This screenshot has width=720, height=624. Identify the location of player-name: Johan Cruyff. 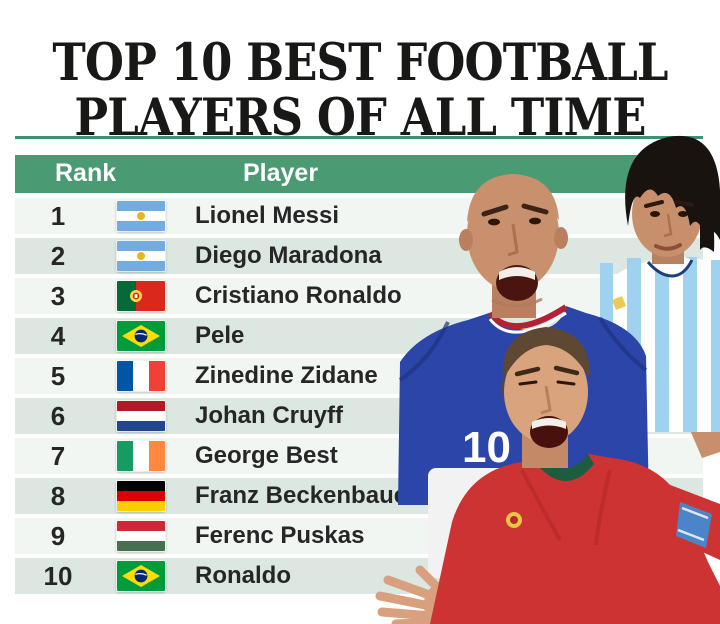
(269, 415).